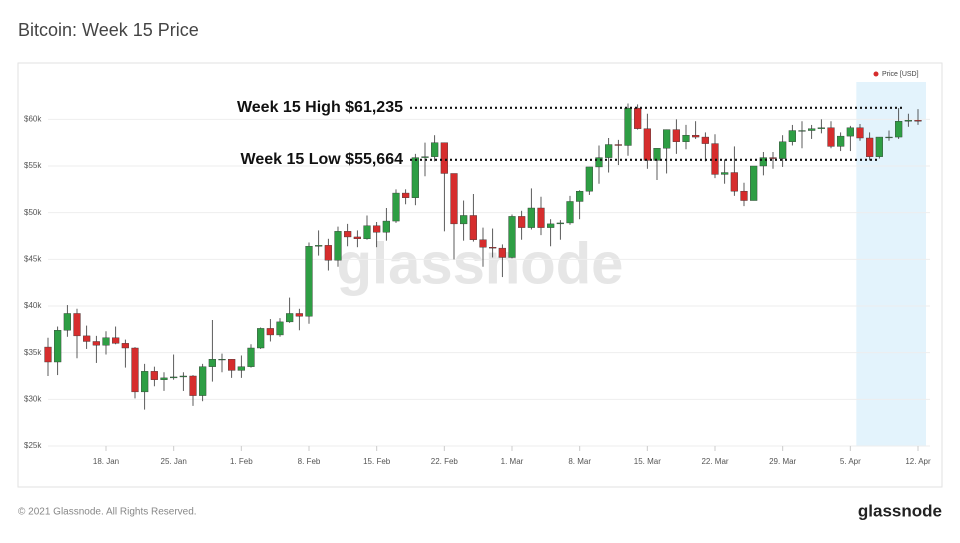 This screenshot has width=960, height=543. I want to click on footer-logo: glassnode, so click(900, 510).